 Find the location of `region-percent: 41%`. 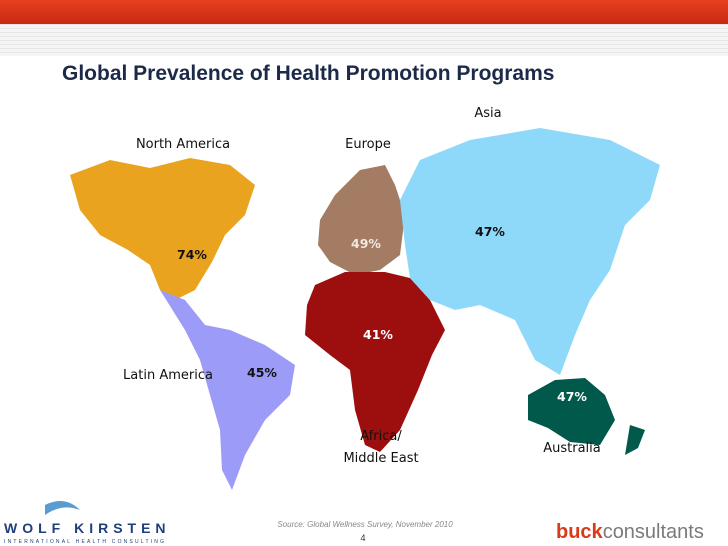

region-percent: 41% is located at coordinates (378, 334).